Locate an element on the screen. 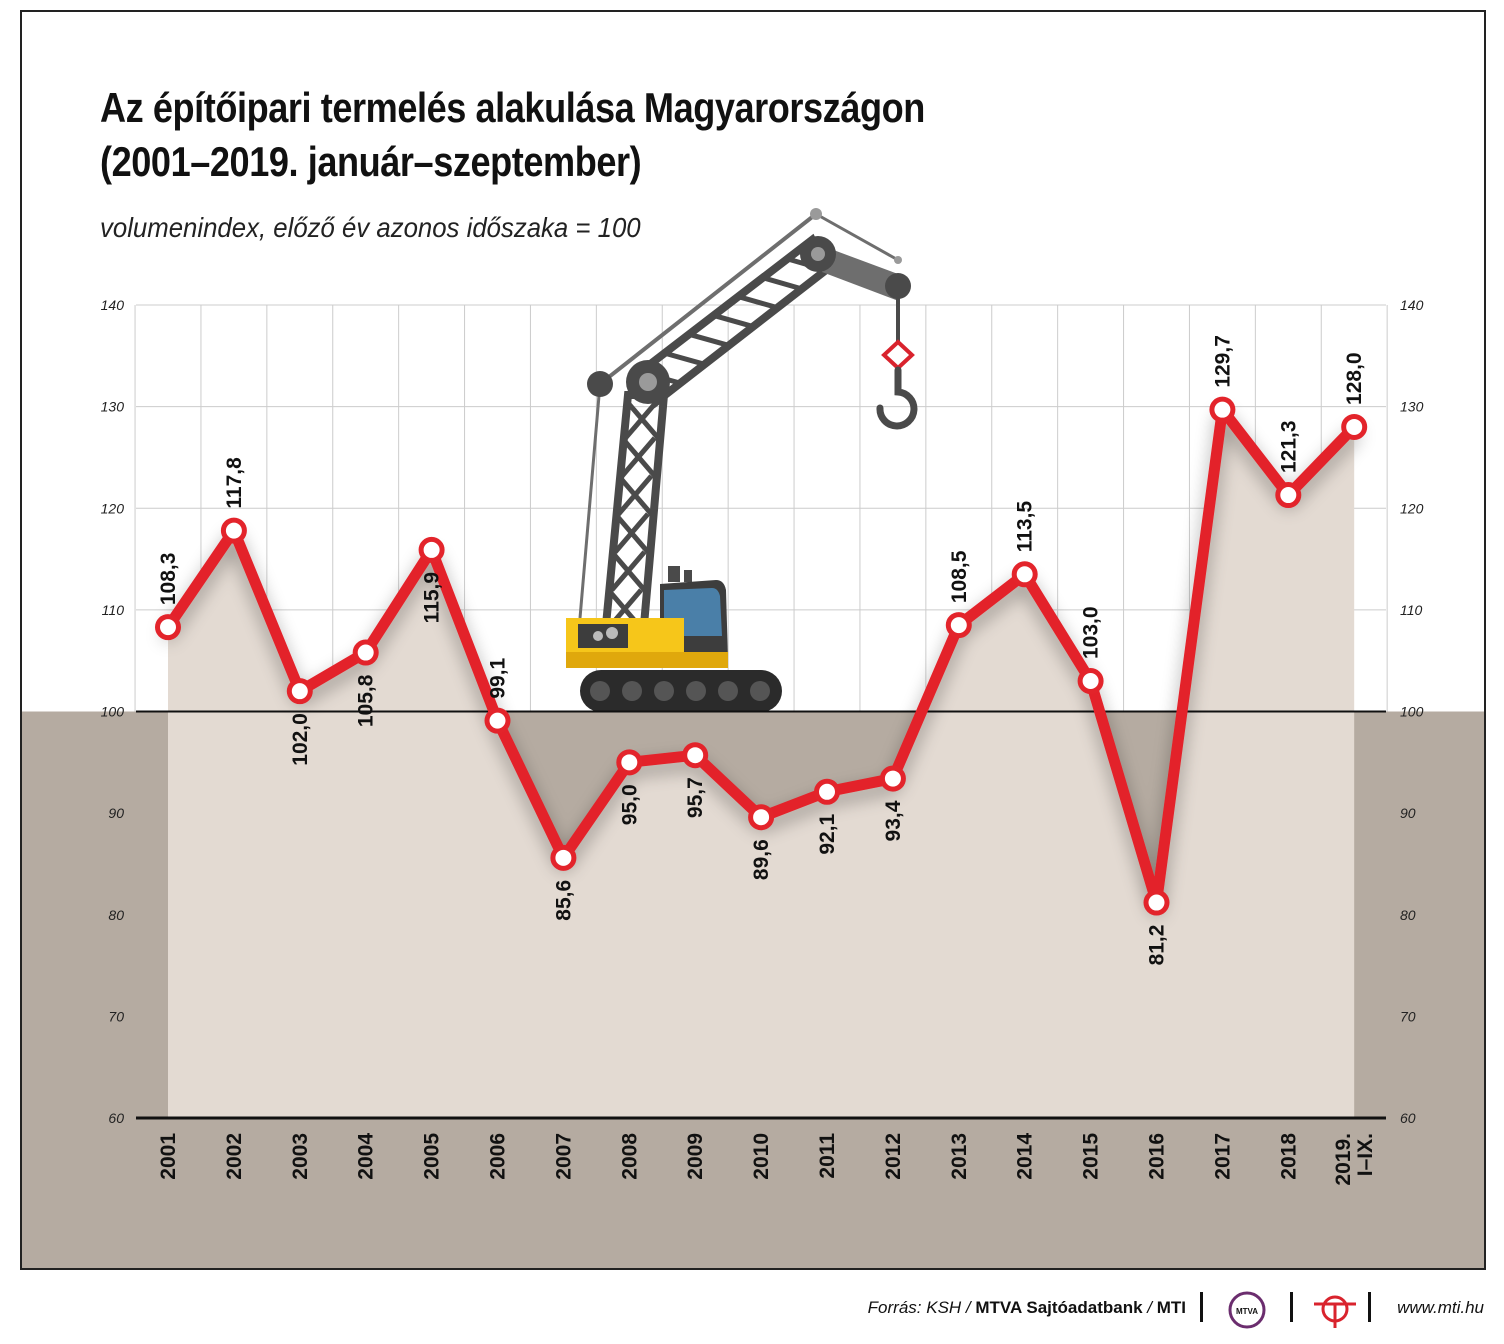 This screenshot has height=1344, width=1504. data-label: 103,0 is located at coordinates (1091, 632).